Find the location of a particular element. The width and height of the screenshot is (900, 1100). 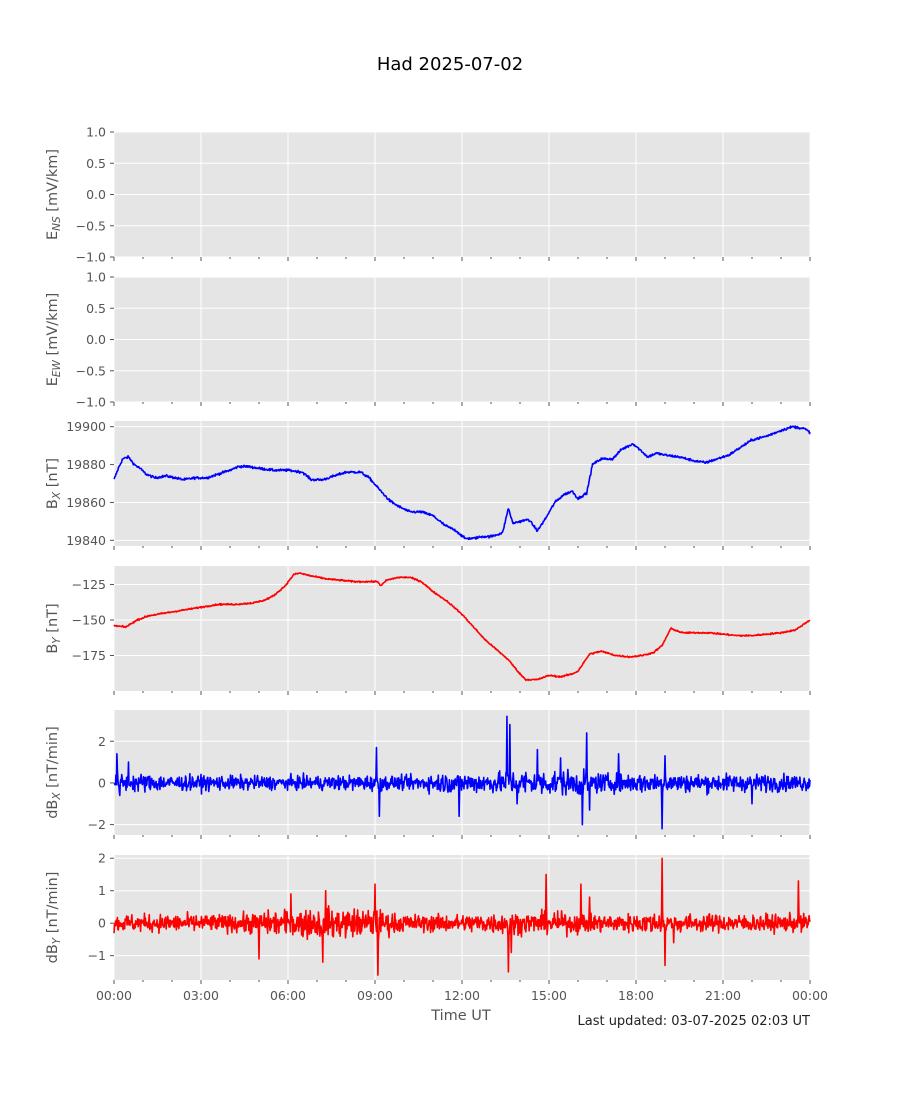

panel-db-y: −1 0 1 2 dBY [nT/min] is located at coordinates (428, 917).